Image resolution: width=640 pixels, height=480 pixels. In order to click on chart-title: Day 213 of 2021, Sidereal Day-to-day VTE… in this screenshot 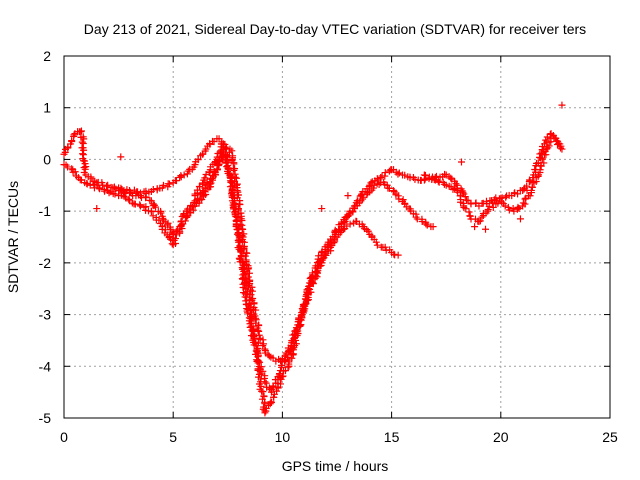, I will do `click(335, 29)`.